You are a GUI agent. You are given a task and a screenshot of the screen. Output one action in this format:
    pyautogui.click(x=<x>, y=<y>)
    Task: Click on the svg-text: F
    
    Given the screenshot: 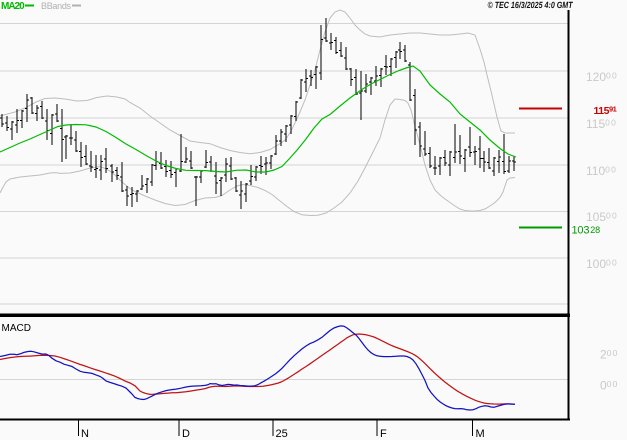 What is the action you would take?
    pyautogui.click(x=383, y=434)
    